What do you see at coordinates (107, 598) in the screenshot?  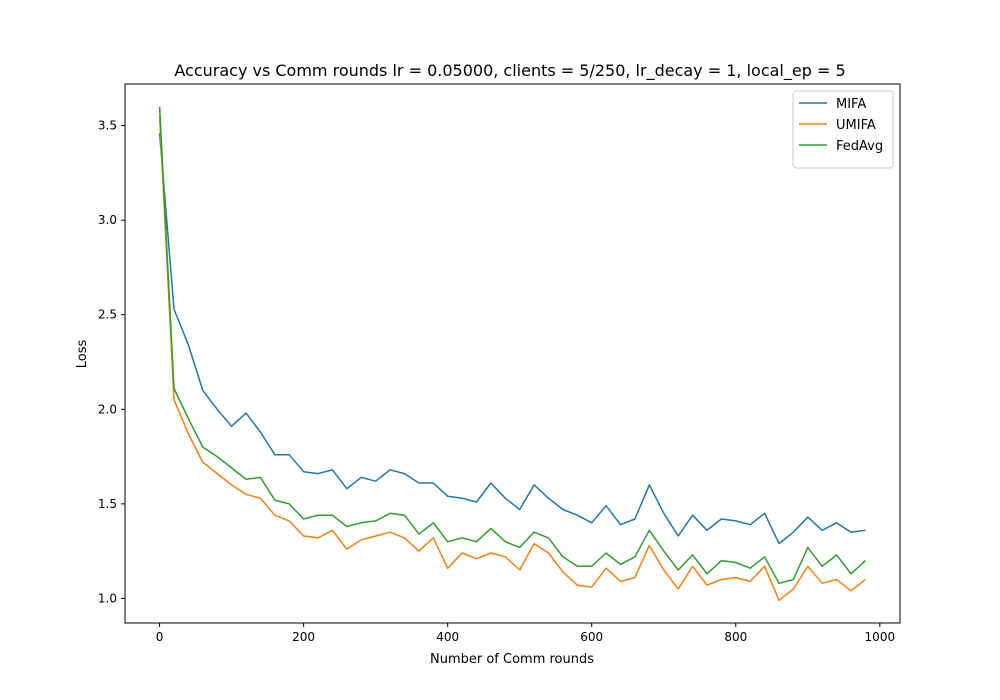 I see `y-tick-label: 1.0` at bounding box center [107, 598].